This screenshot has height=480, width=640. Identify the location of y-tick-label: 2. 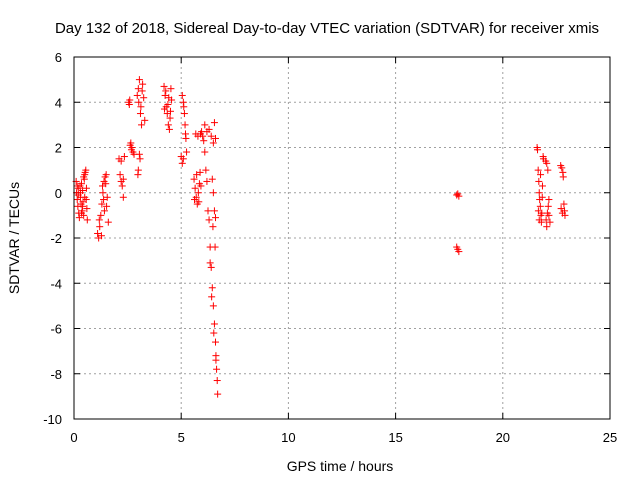
(58, 148).